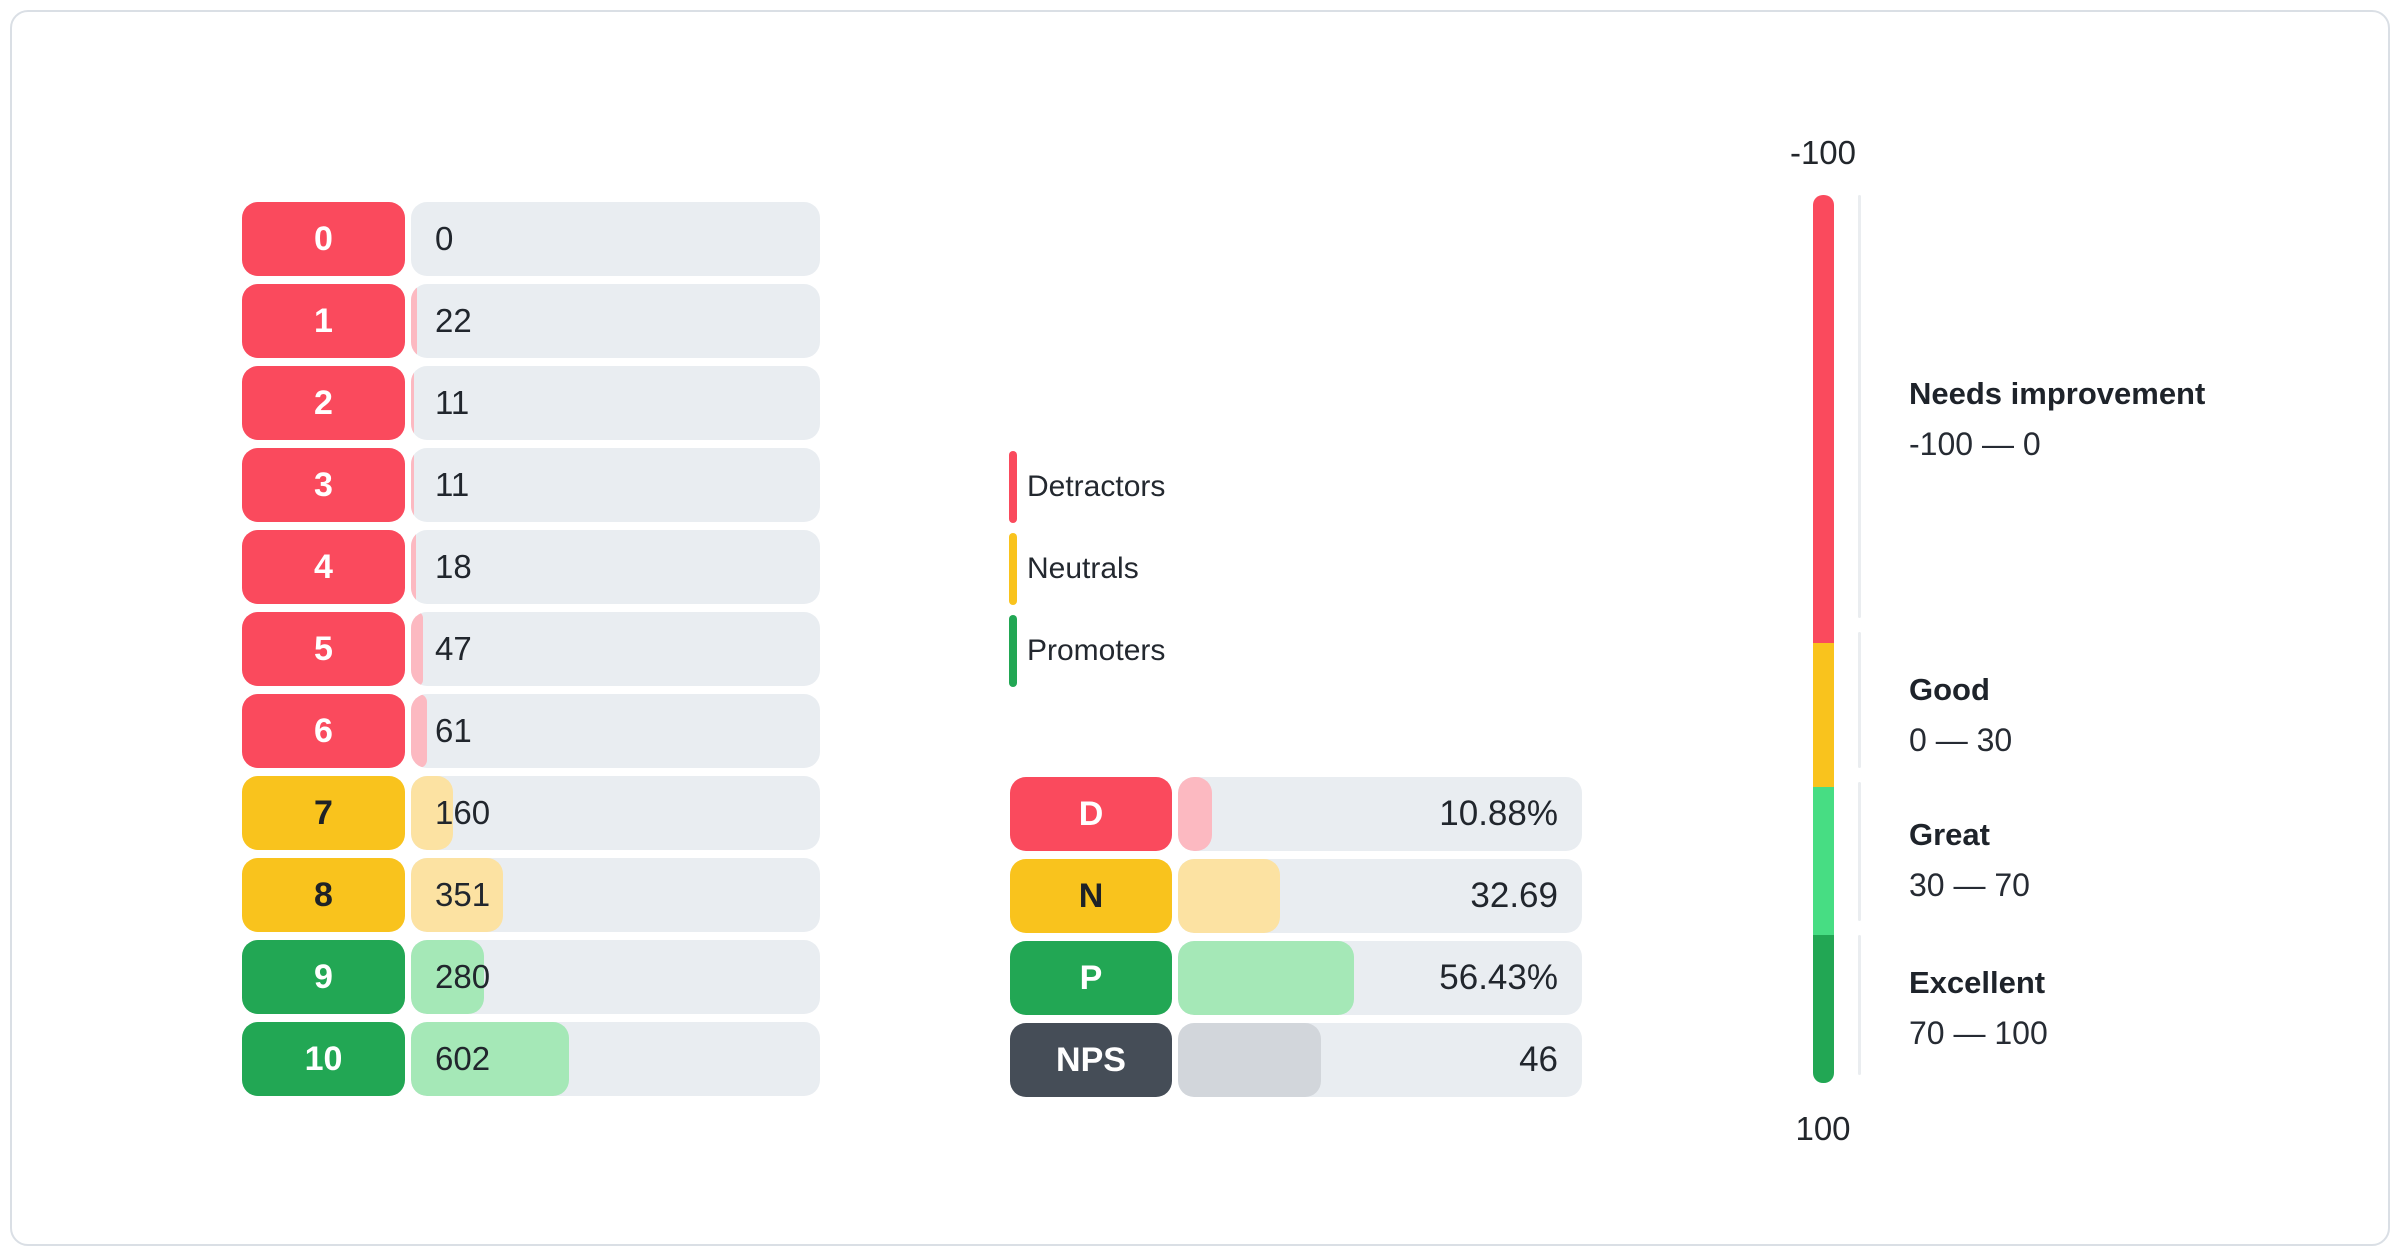 The width and height of the screenshot is (2400, 1256). What do you see at coordinates (1380, 1060) in the screenshot?
I see `summary-track: 46` at bounding box center [1380, 1060].